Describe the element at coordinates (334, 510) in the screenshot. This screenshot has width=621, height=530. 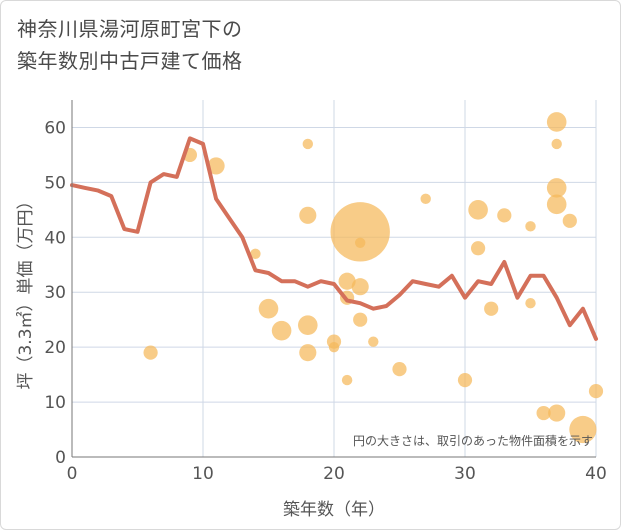
I see `x-axis-label: 築年数（年）` at that location.